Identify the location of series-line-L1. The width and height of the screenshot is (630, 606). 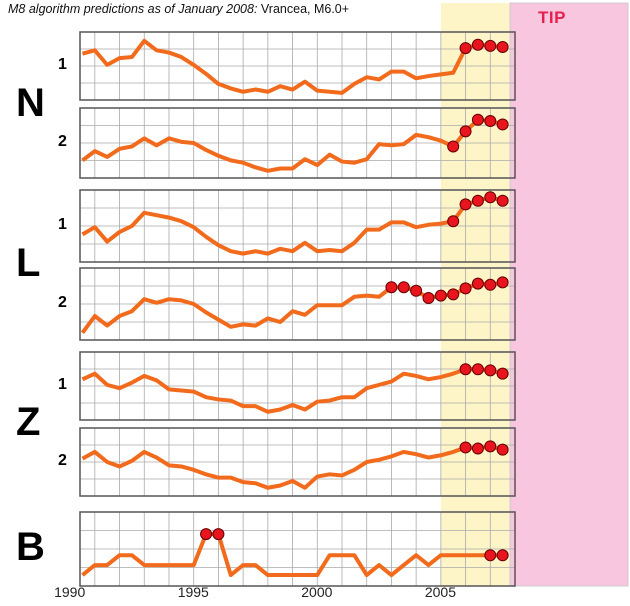
(292, 225).